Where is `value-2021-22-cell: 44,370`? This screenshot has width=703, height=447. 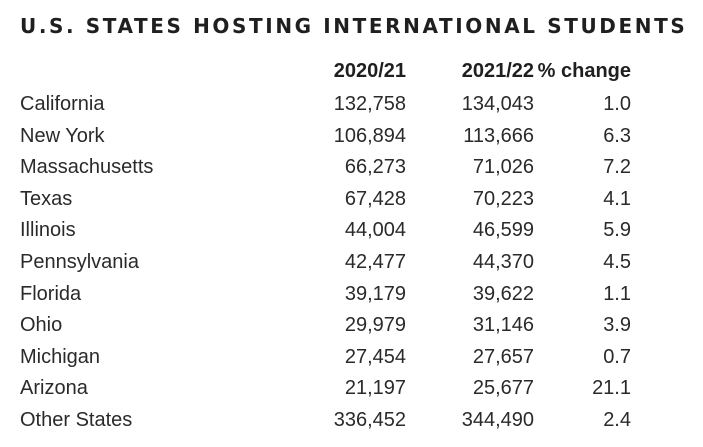
value-2021-22-cell: 44,370 is located at coordinates (503, 262).